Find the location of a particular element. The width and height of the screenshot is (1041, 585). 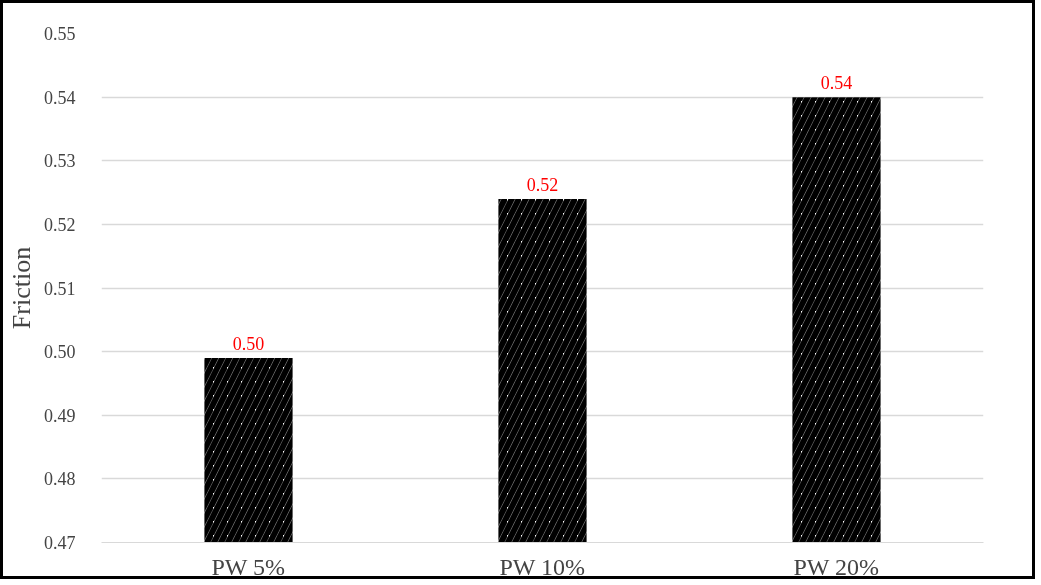

y-tick-label: 0.54 is located at coordinates (60, 97).